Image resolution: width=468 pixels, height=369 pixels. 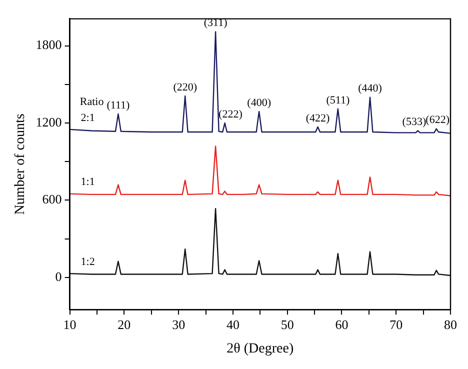 What do you see at coordinates (118, 105) in the screenshot?
I see `annotation: (111)` at bounding box center [118, 105].